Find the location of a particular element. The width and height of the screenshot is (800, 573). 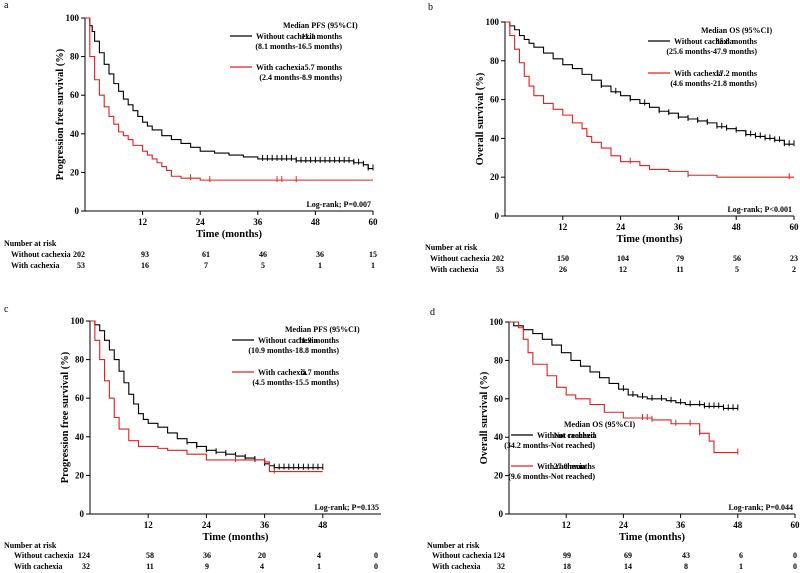

legend-median: 11.1 months is located at coordinates (321, 36).